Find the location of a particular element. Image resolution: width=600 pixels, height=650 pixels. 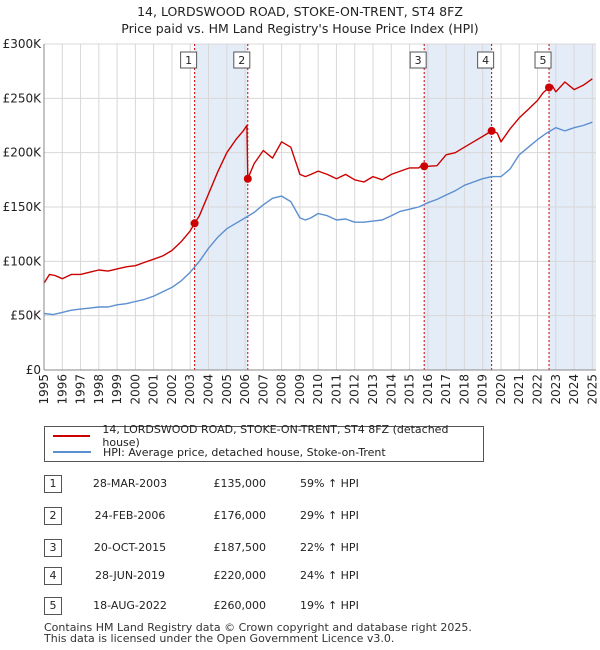

transaction-row: 2 24-FEB-2006 £176,000 29% ↑ HPI is located at coordinates (300, 517).